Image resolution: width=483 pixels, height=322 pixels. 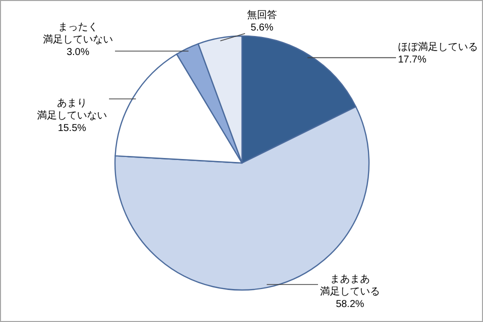 What do you see at coordinates (72, 110) in the screenshot?
I see `slice-label: あまり満足していない` at bounding box center [72, 110].